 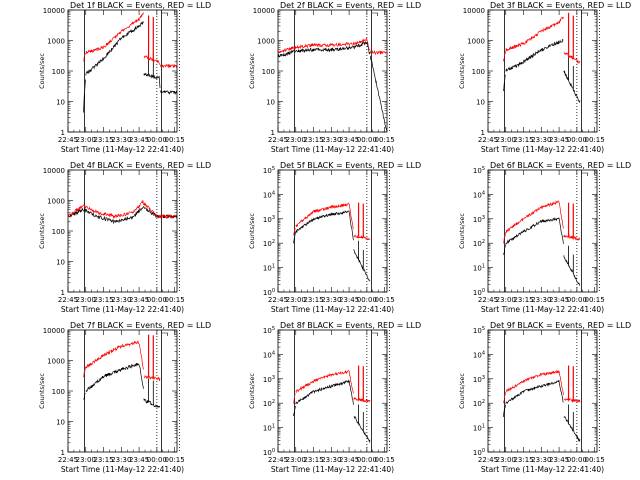 What do you see at coordinates (560, 165) in the screenshot?
I see `panel-title: Det 6f BLACK = Events, RED = LLD` at bounding box center [560, 165].